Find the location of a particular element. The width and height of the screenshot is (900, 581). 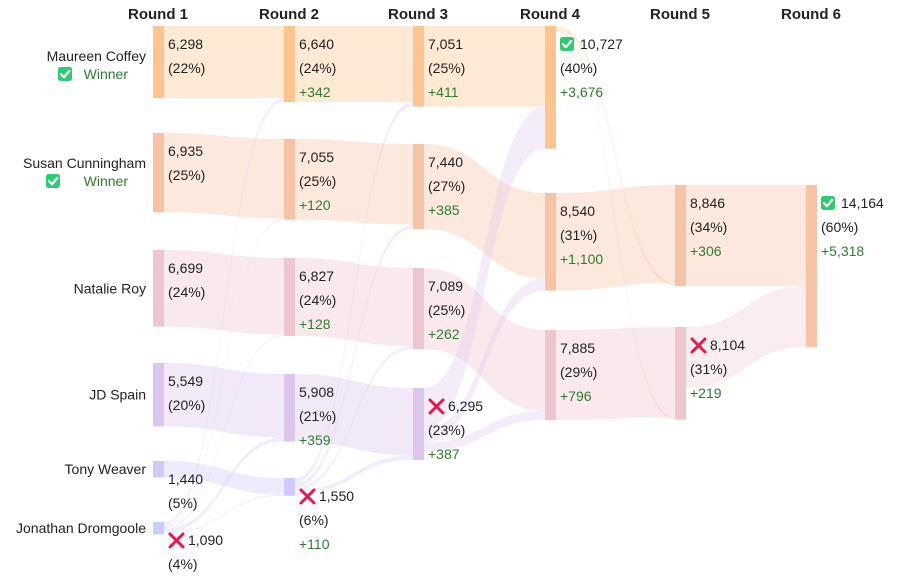

flow-link-maureen-coffey-r3-to-r4 is located at coordinates (484, 66).